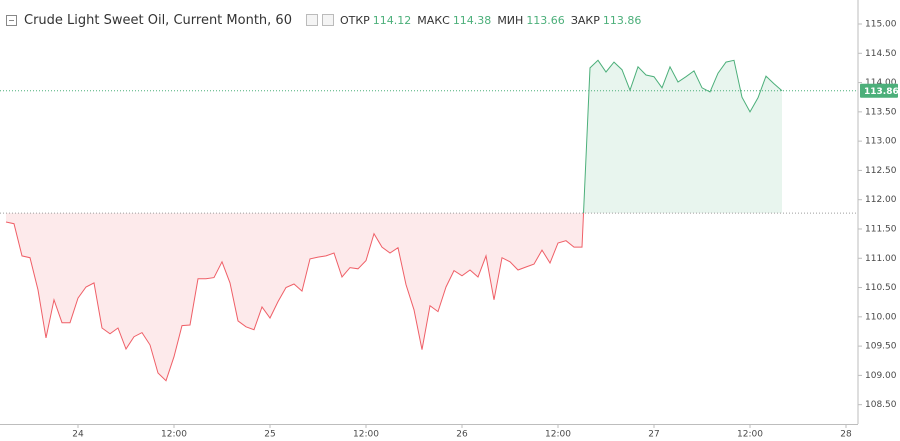  What do you see at coordinates (327, 20) in the screenshot?
I see `hide-icon` at bounding box center [327, 20].